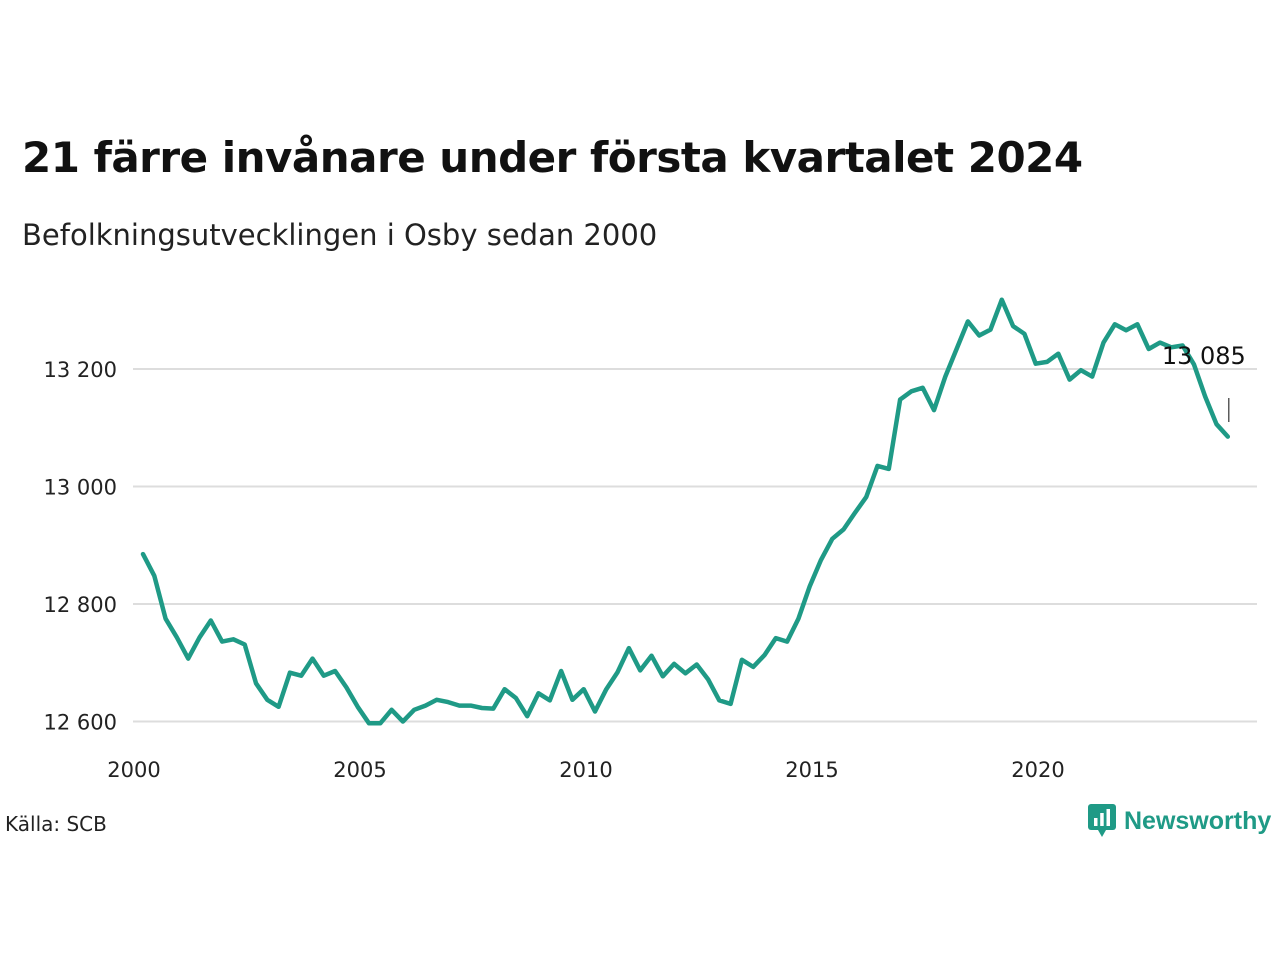  What do you see at coordinates (80, 546) in the screenshot?
I see `y-axis-tick-labels: 12 600 12 800 13 000 13 200` at bounding box center [80, 546].